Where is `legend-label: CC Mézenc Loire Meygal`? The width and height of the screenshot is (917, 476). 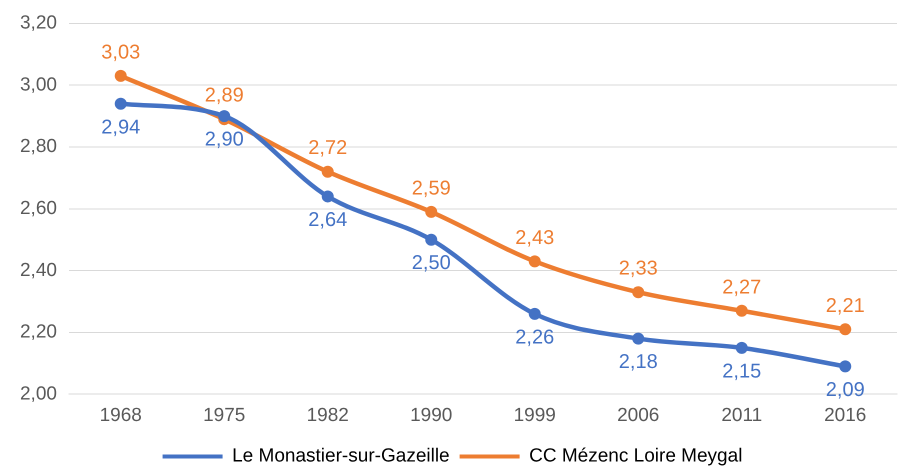
legend-label: CC Mézenc Loire Meygal is located at coordinates (635, 456).